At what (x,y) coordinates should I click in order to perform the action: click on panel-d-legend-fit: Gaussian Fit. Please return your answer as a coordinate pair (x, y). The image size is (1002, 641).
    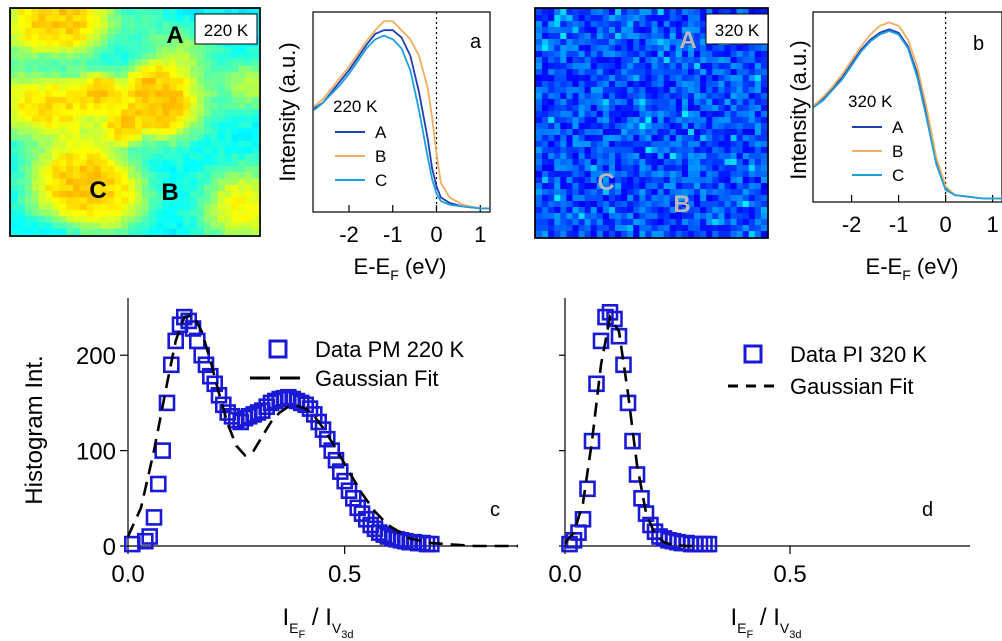
    Looking at the image, I should click on (852, 386).